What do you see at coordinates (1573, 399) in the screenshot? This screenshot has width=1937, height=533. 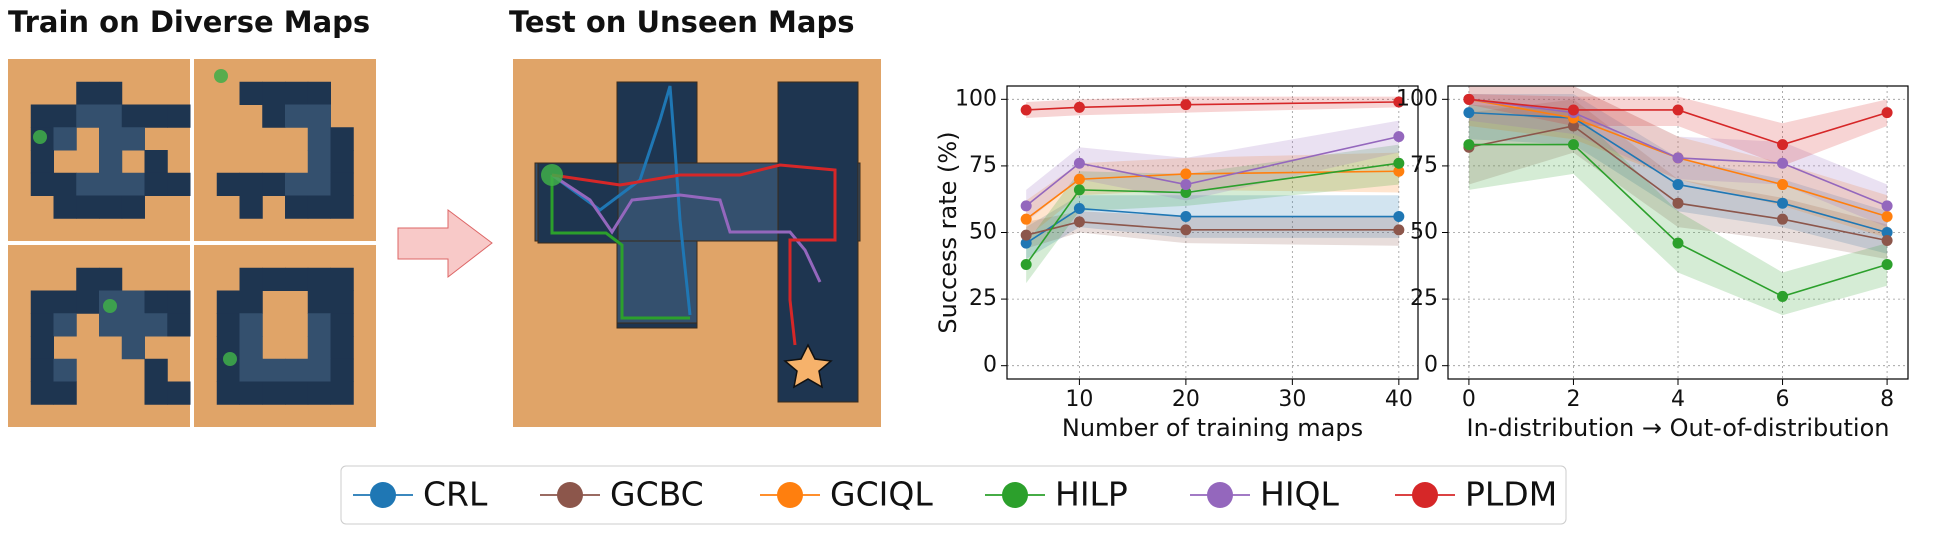 I see `x-tick-label: 2` at bounding box center [1573, 399].